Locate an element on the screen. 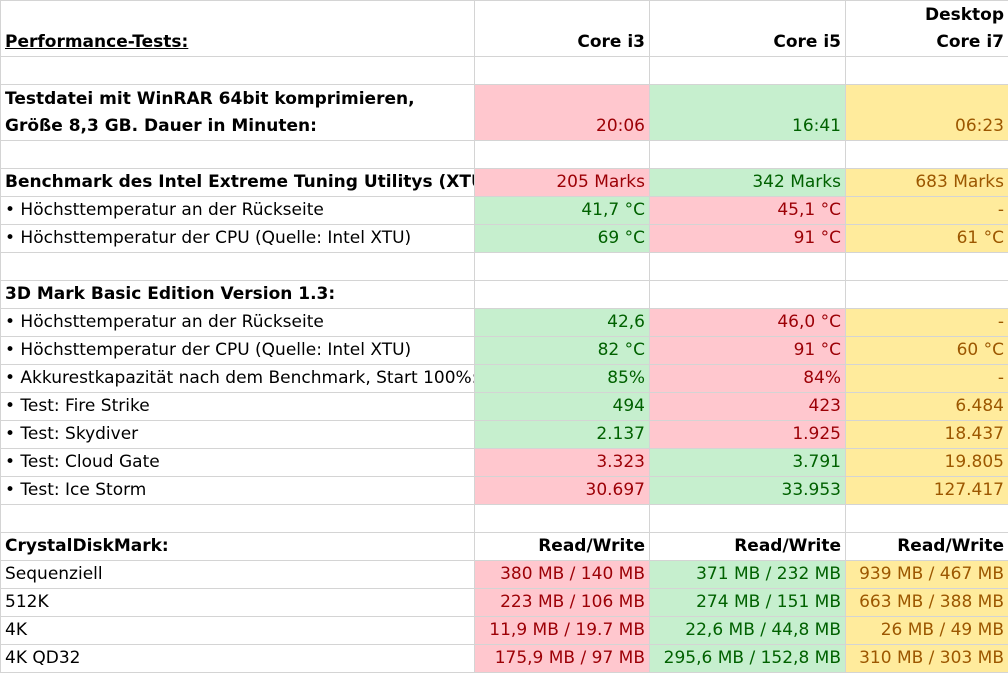 This screenshot has height=673, width=1008. cell-core-i7: 127.417 is located at coordinates (926, 490).